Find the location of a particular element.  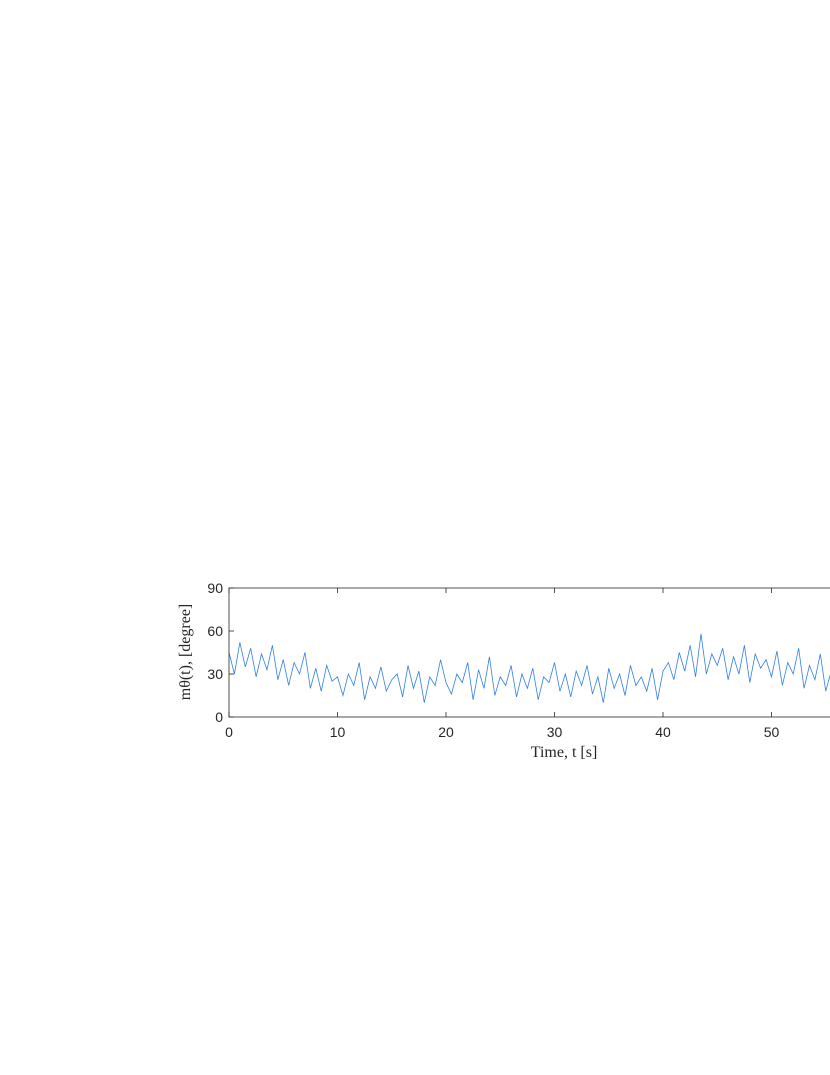

plot-frame is located at coordinates (529, 652).